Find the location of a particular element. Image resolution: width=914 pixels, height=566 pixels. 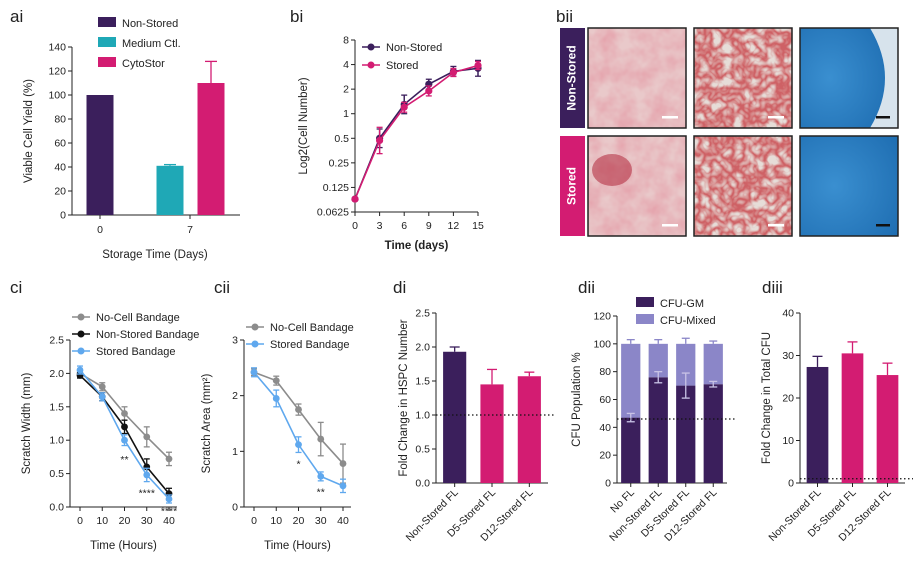

y-axis-title: Viable Cell Yield (%) is located at coordinates (29, 131).